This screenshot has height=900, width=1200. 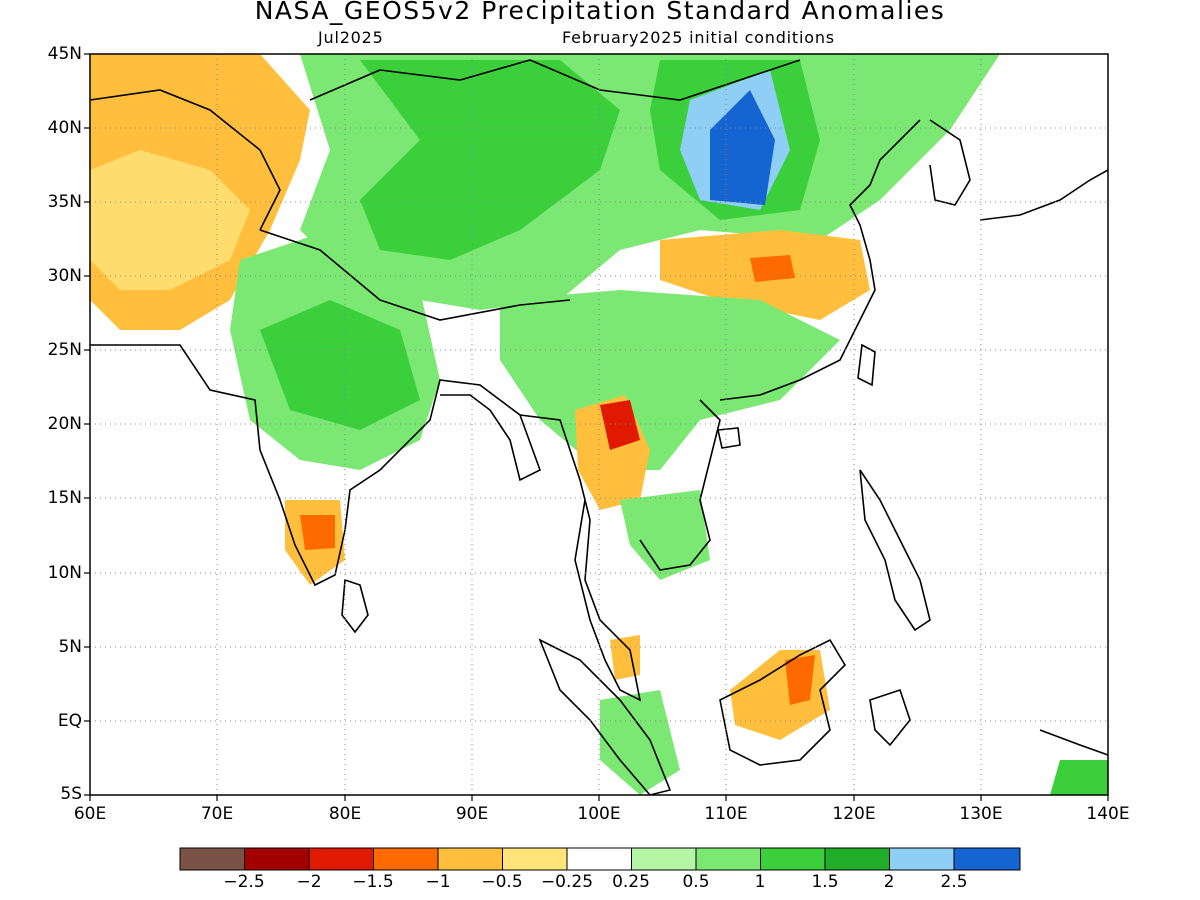 What do you see at coordinates (800, 680) in the screenshot?
I see `dry-region-borneo-core` at bounding box center [800, 680].